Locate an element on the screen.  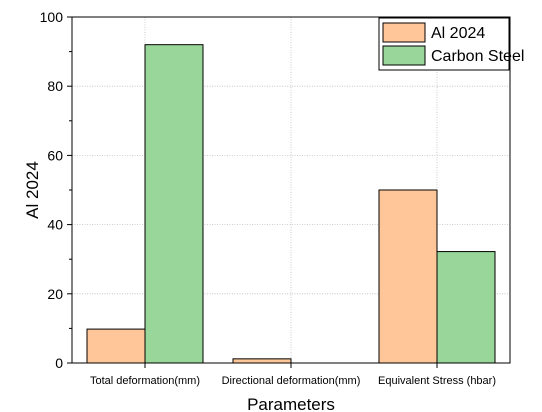
x-tick-label: Equivalent Stress (hbar) is located at coordinates (437, 381).